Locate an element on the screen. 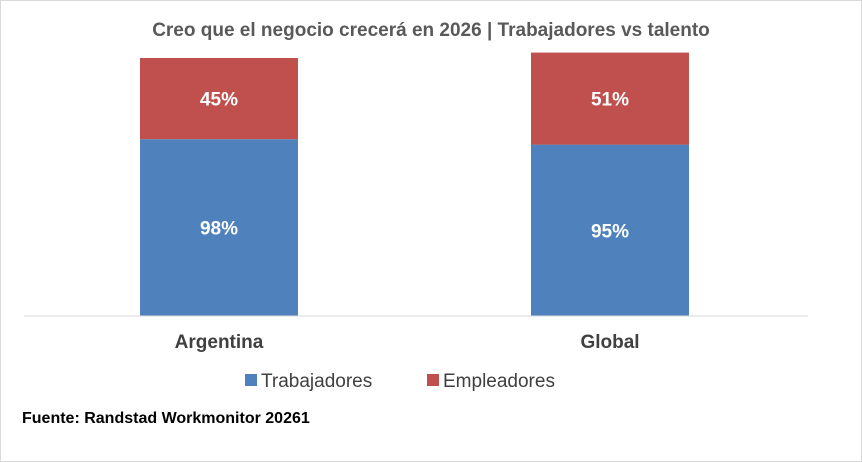 The width and height of the screenshot is (862, 462). legend-label-trabajadores: Trabajadores is located at coordinates (316, 381).